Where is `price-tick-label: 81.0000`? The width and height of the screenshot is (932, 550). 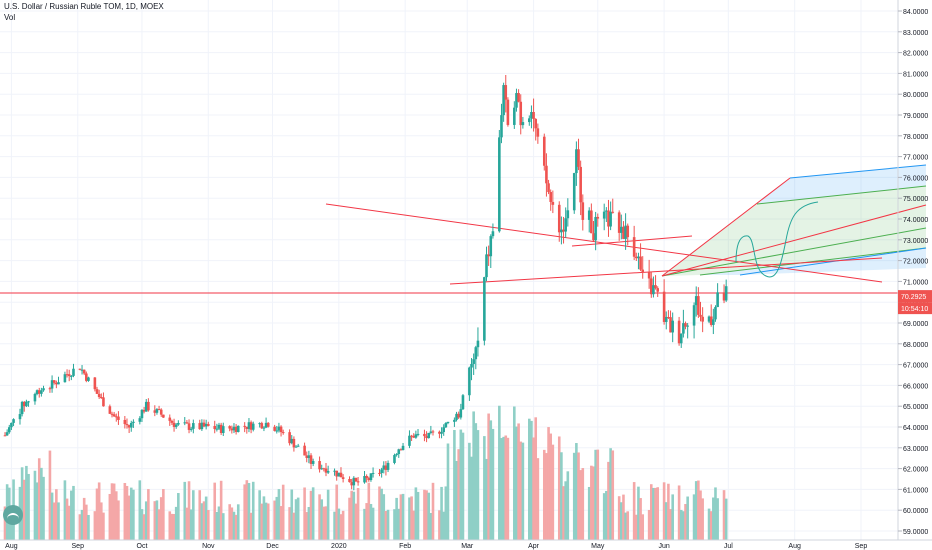
price-tick-label: 81.0000 is located at coordinates (915, 74).